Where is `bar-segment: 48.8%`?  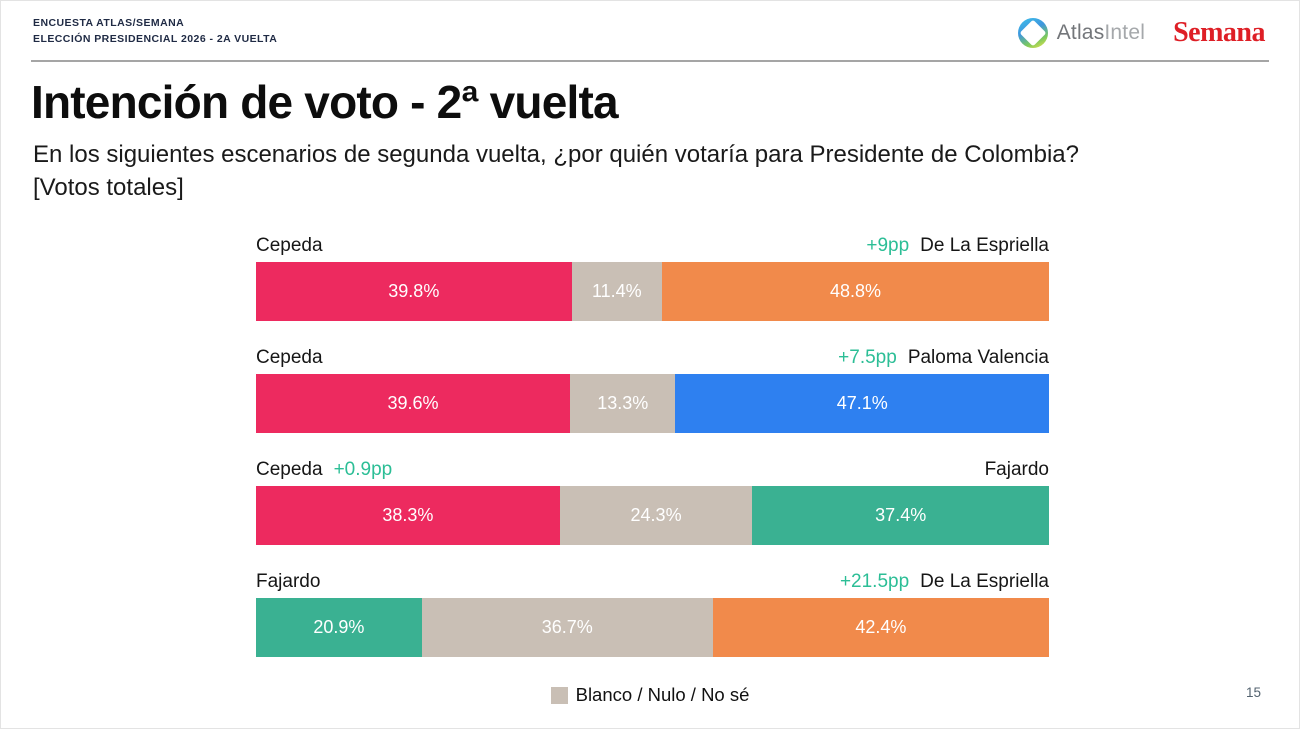
bar-segment: 48.8% is located at coordinates (855, 291).